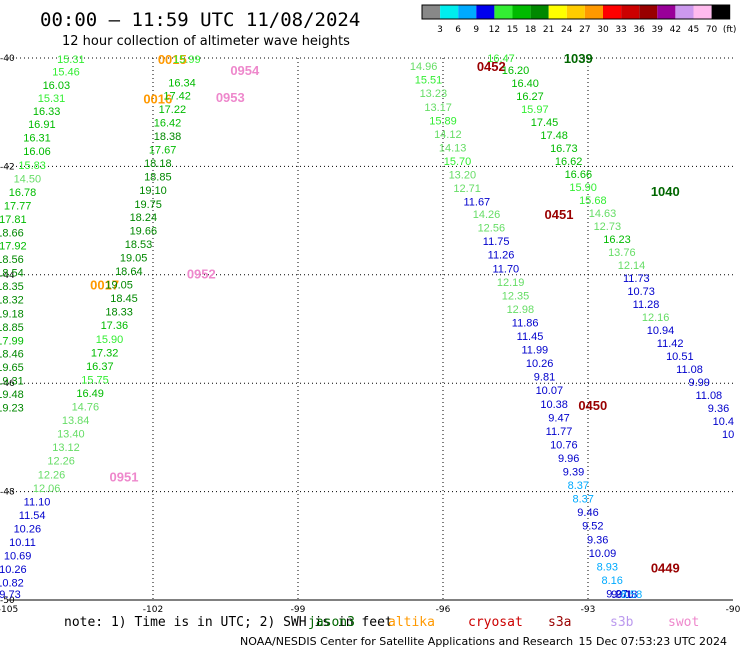 This screenshot has width=740, height=650. I want to click on pass-label: 0954, so click(245, 70).